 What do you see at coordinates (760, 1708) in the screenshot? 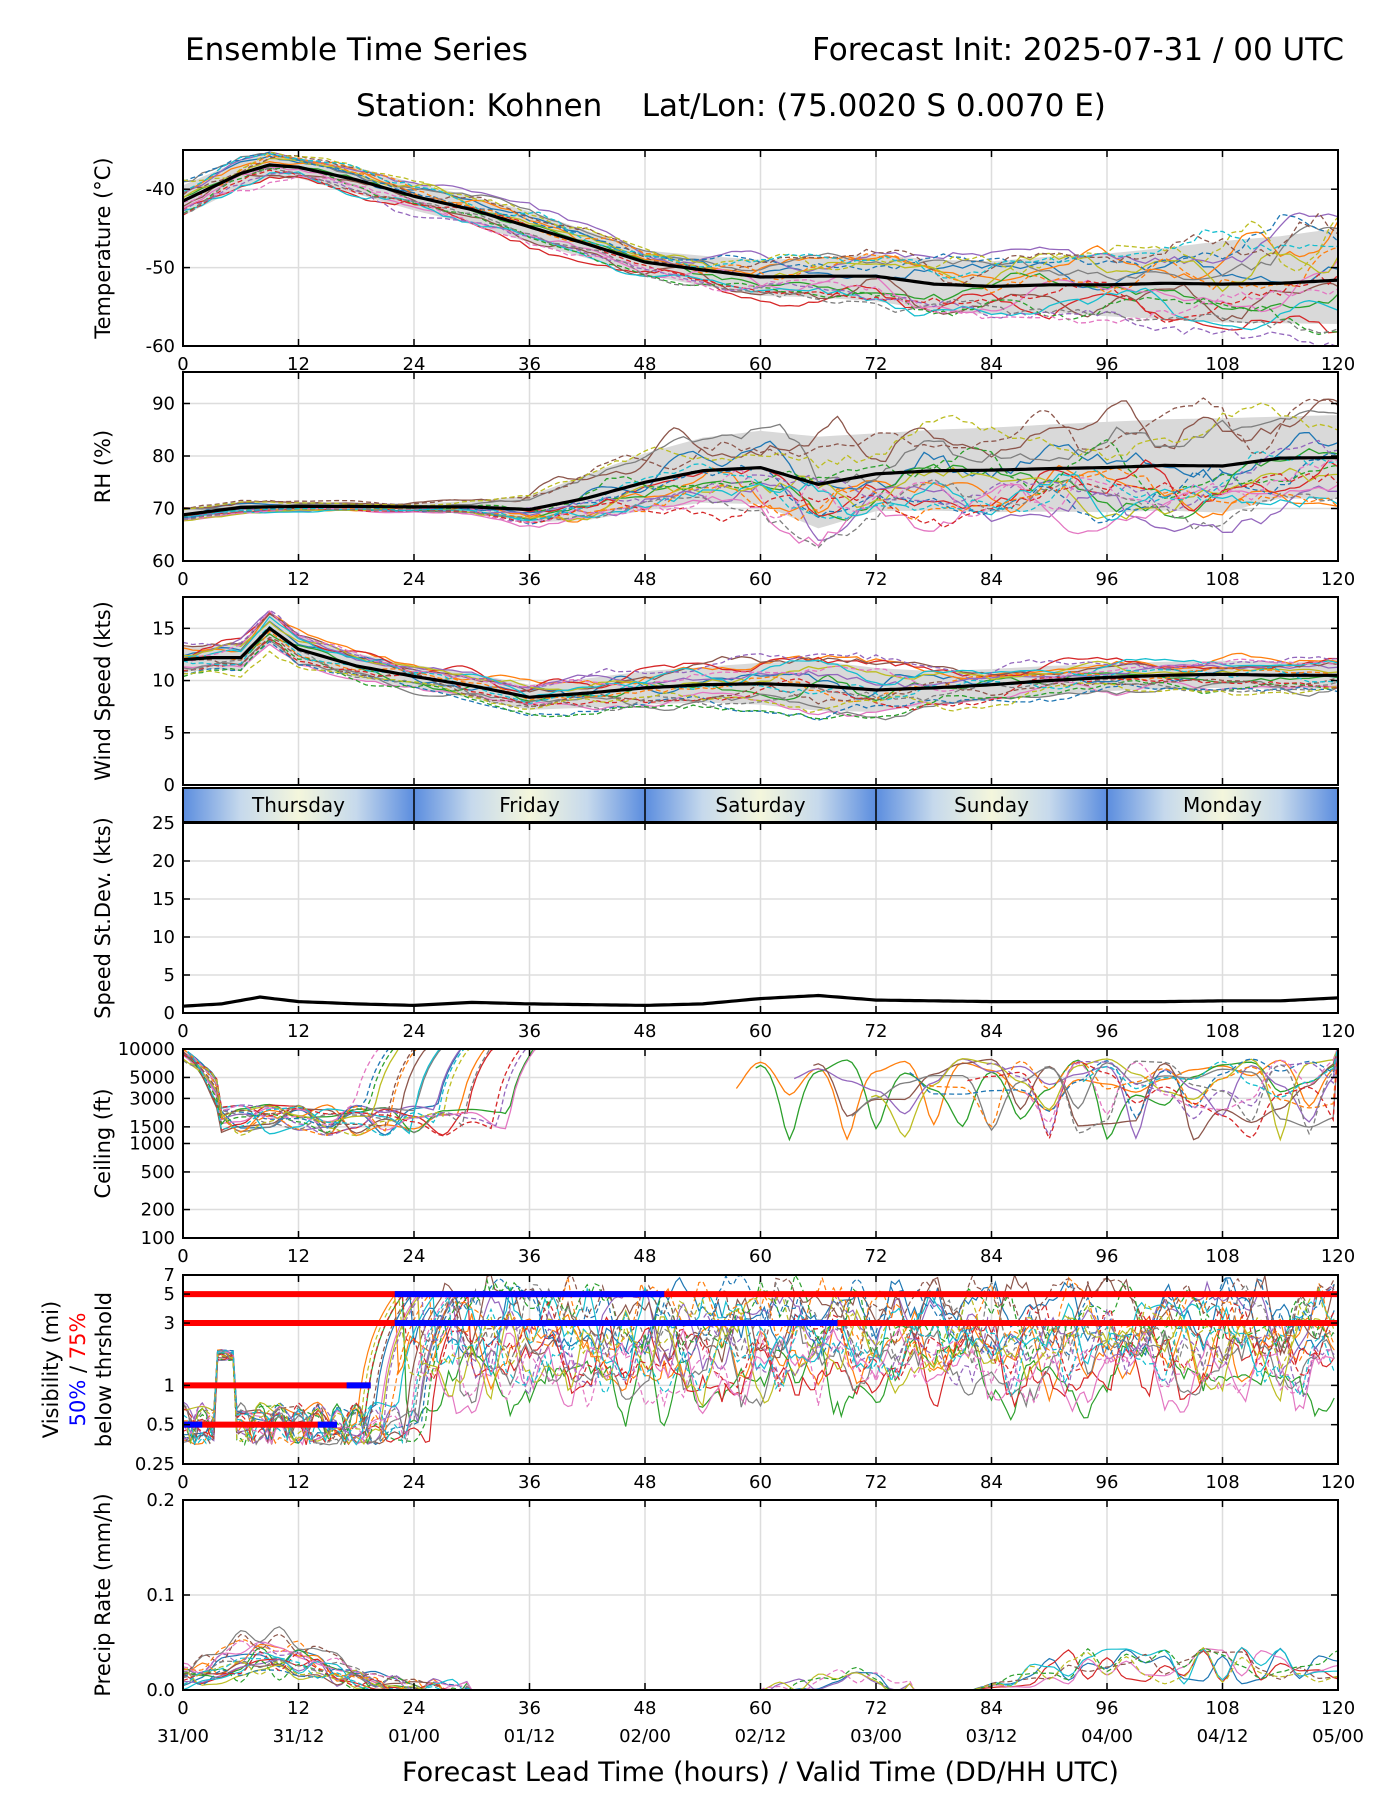
I see `x-tick-label: 60` at bounding box center [760, 1708].